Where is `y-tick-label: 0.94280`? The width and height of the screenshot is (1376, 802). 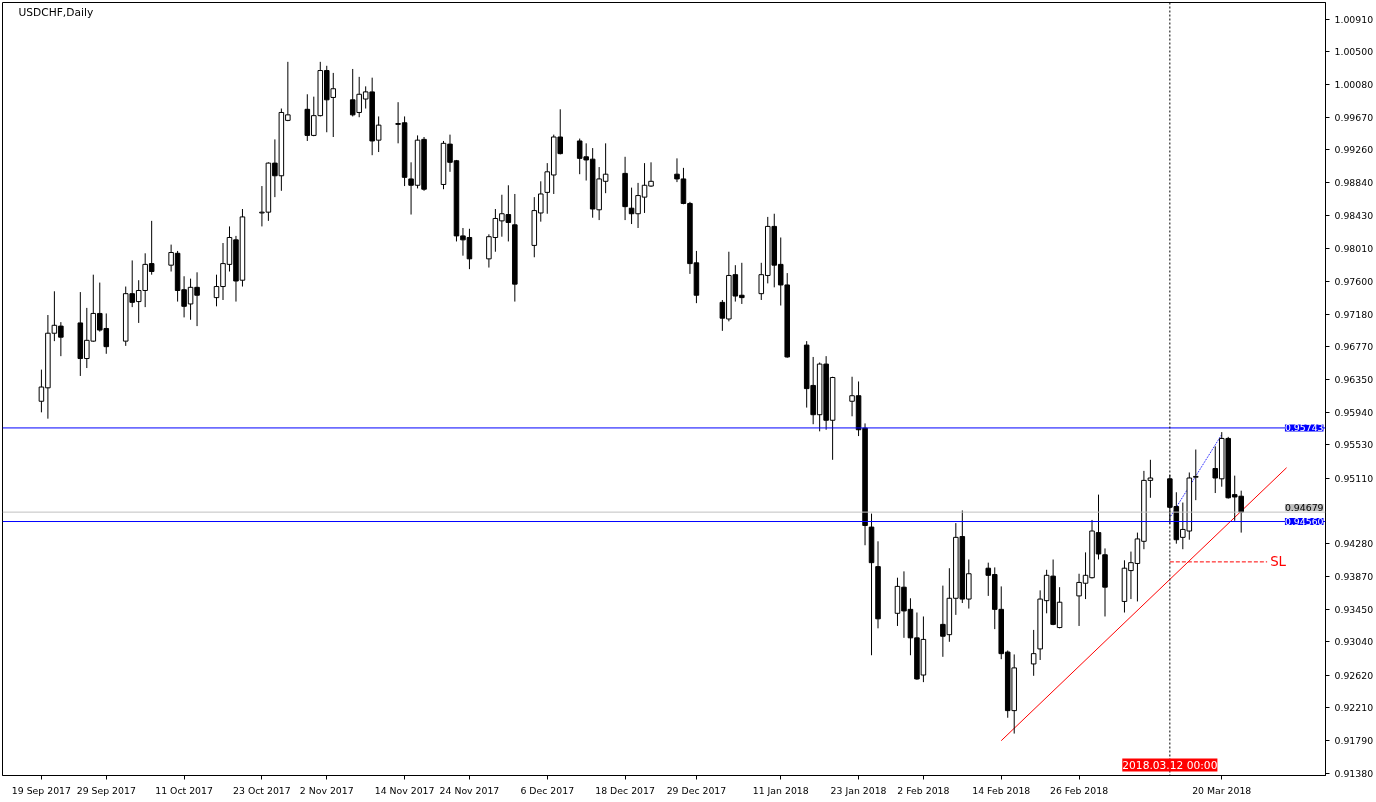
y-tick-label: 0.94280 is located at coordinates (1354, 544).